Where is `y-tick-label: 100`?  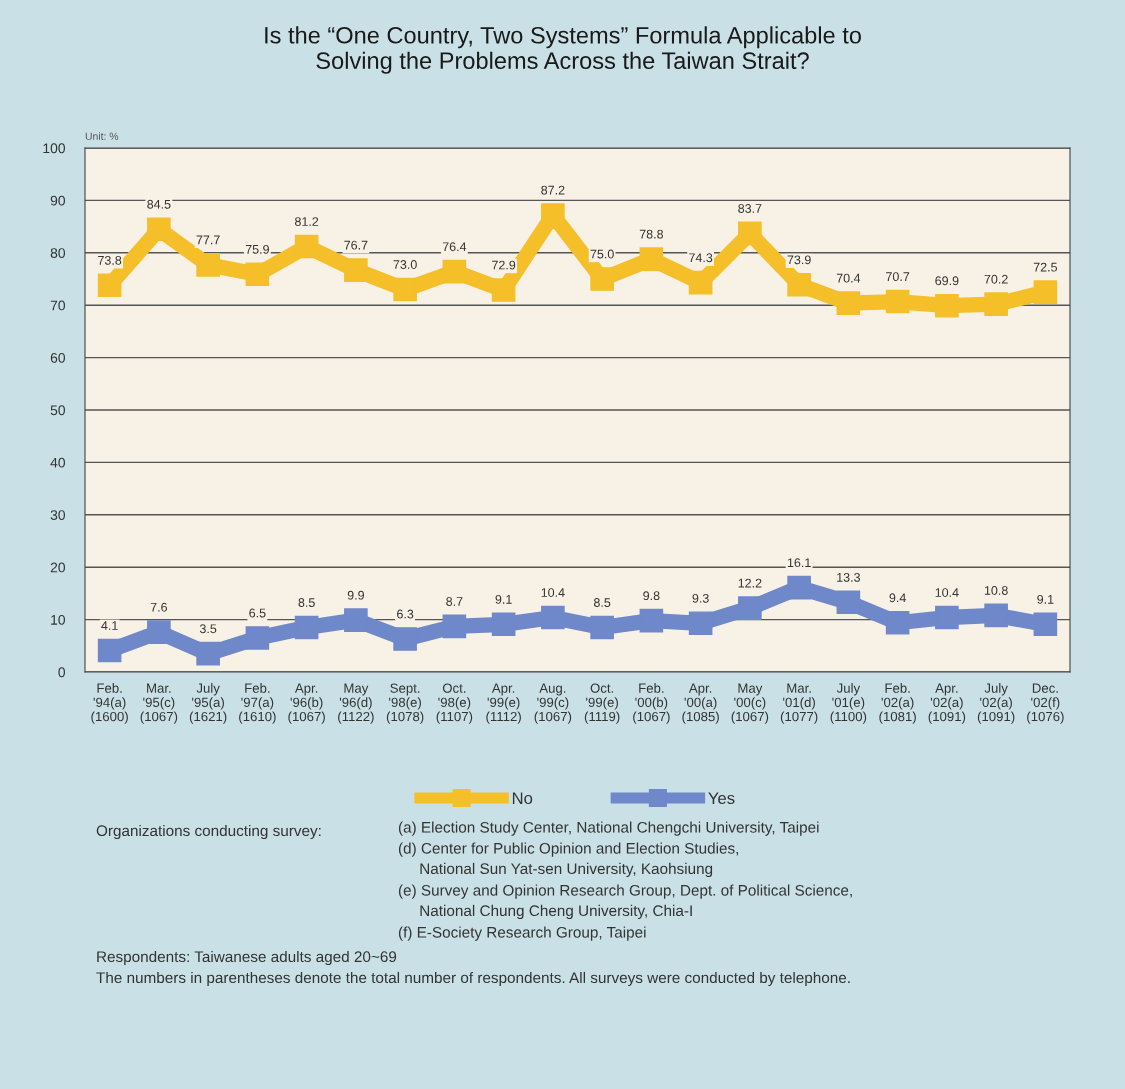
y-tick-label: 100 is located at coordinates (54, 148).